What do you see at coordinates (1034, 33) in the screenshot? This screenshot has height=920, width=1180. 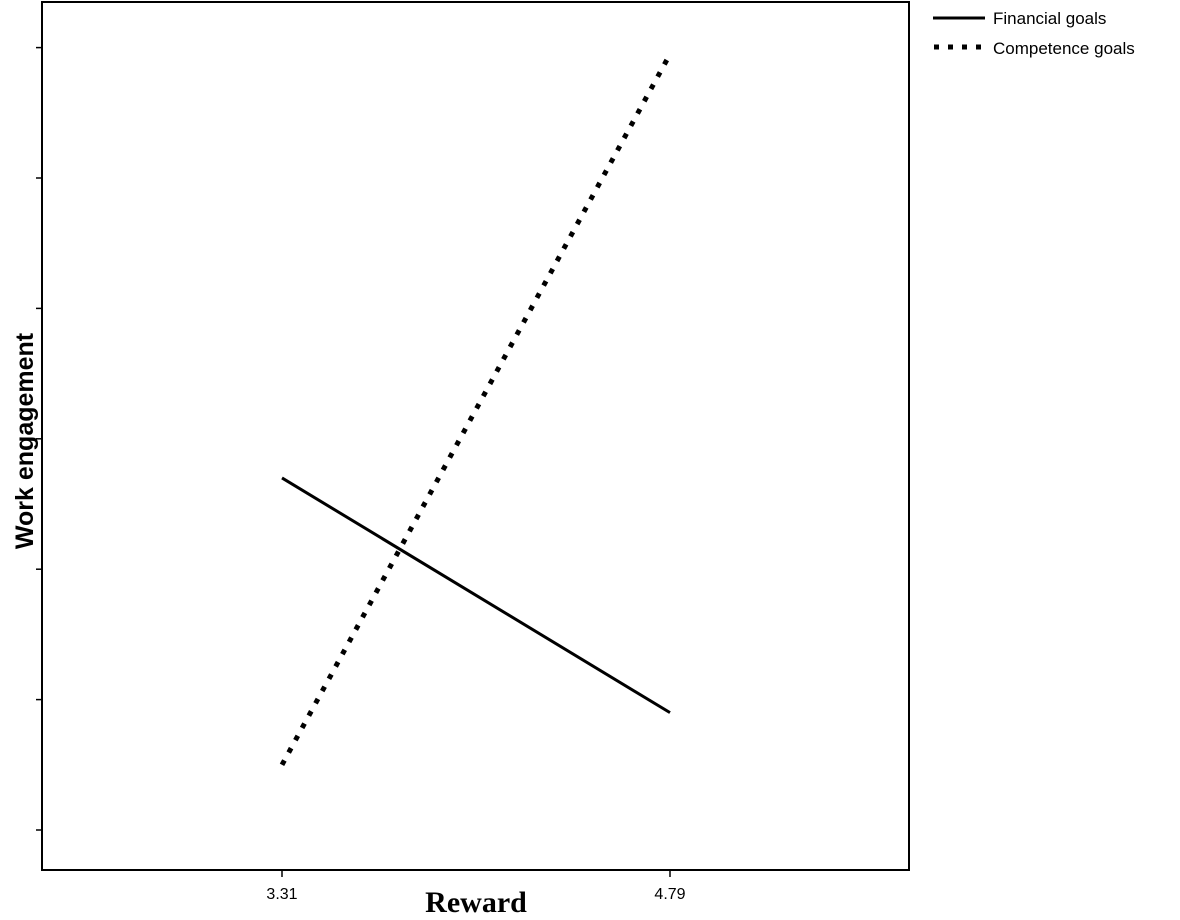 I see `legend: Financial goals Competence goals` at bounding box center [1034, 33].